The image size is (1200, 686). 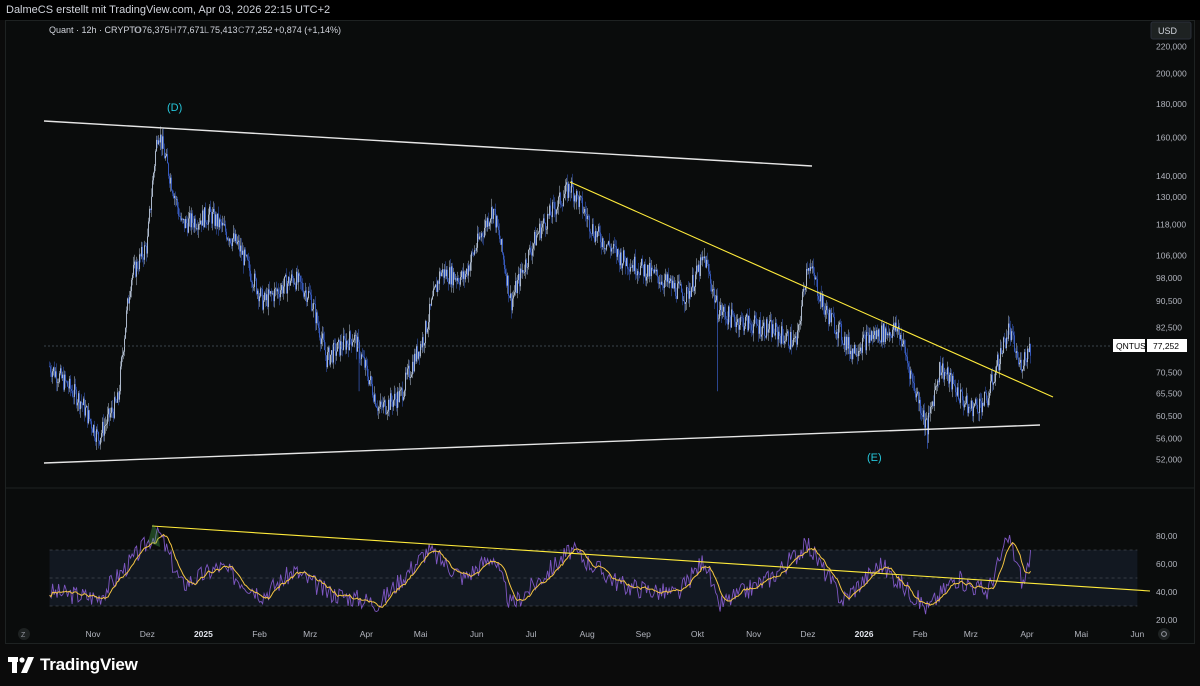 I want to click on currency-button: USD, so click(x=1171, y=30).